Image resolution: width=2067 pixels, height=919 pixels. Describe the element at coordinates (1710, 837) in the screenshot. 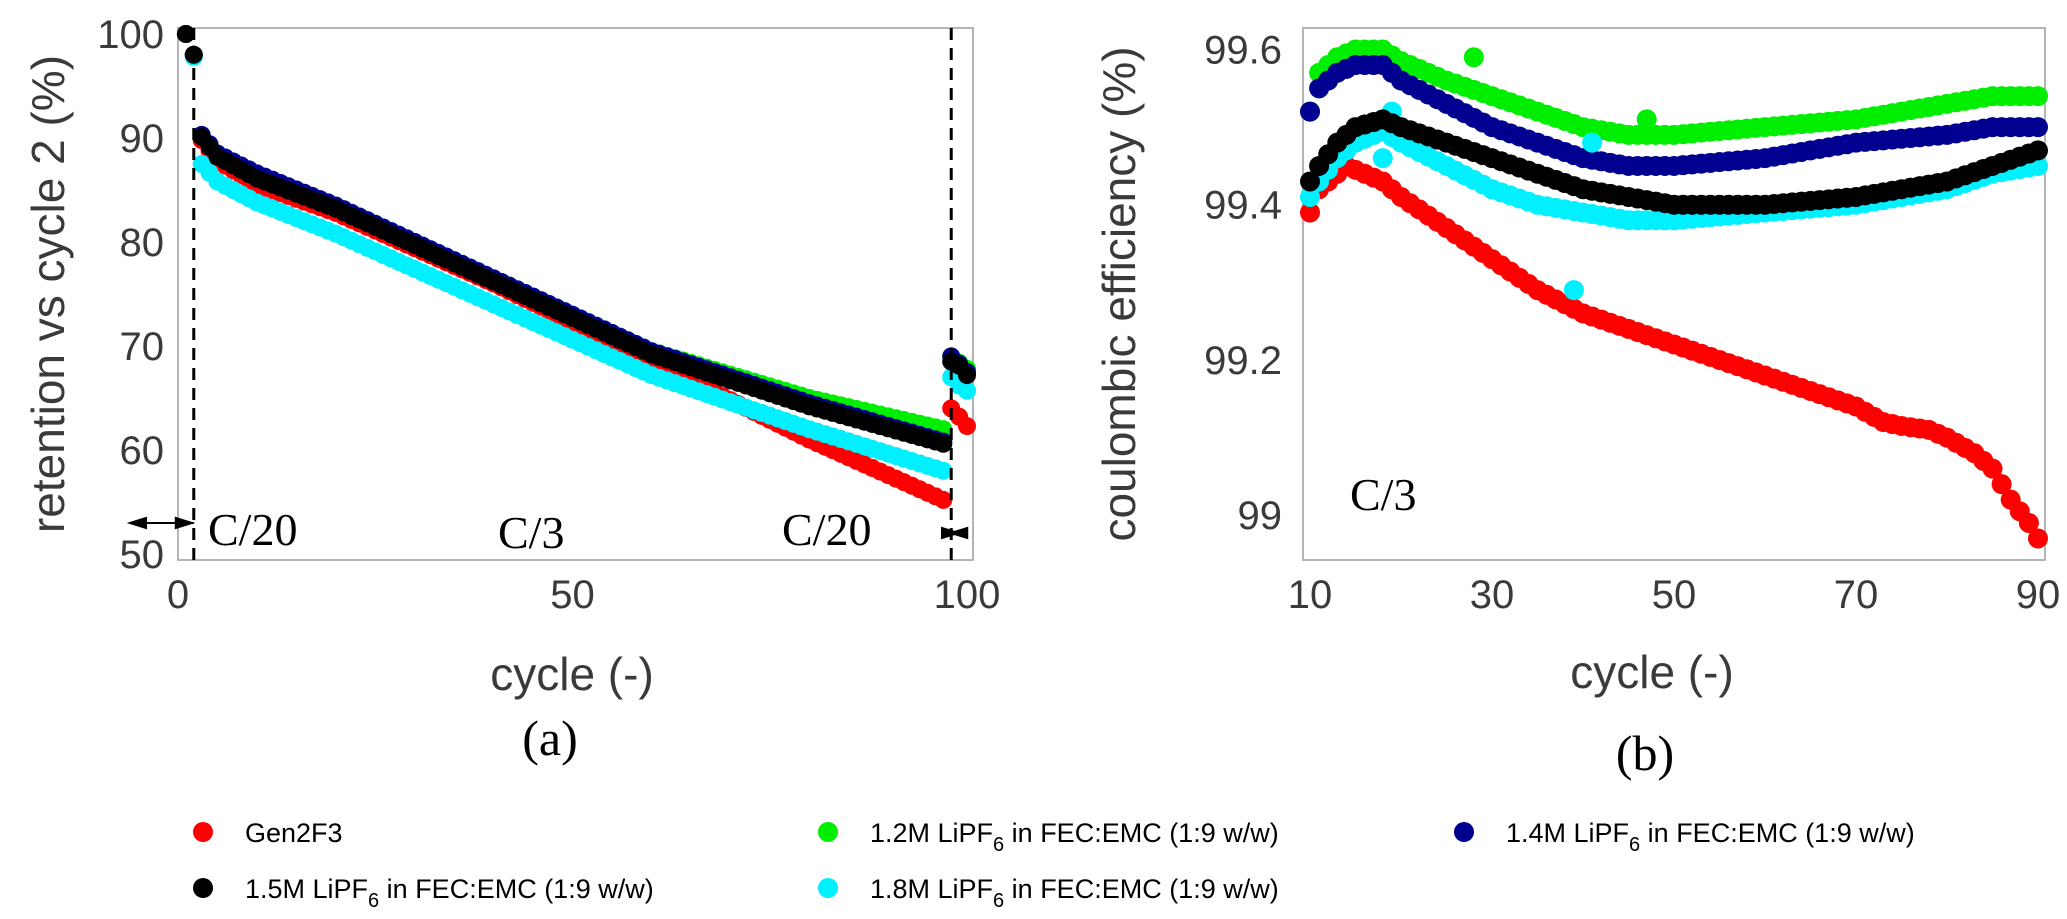

I see `legend-label-1-4m: 1.4M LiPF6 in FEC:EMC (1:9 w/w)` at that location.